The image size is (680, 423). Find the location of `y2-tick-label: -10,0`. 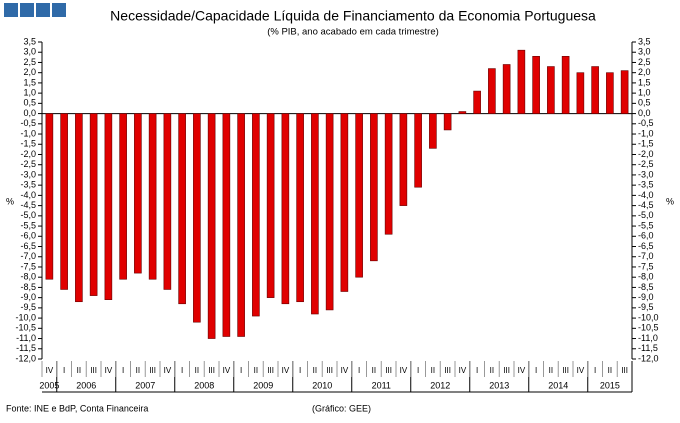

y2-tick-label: -10,0 is located at coordinates (648, 317).